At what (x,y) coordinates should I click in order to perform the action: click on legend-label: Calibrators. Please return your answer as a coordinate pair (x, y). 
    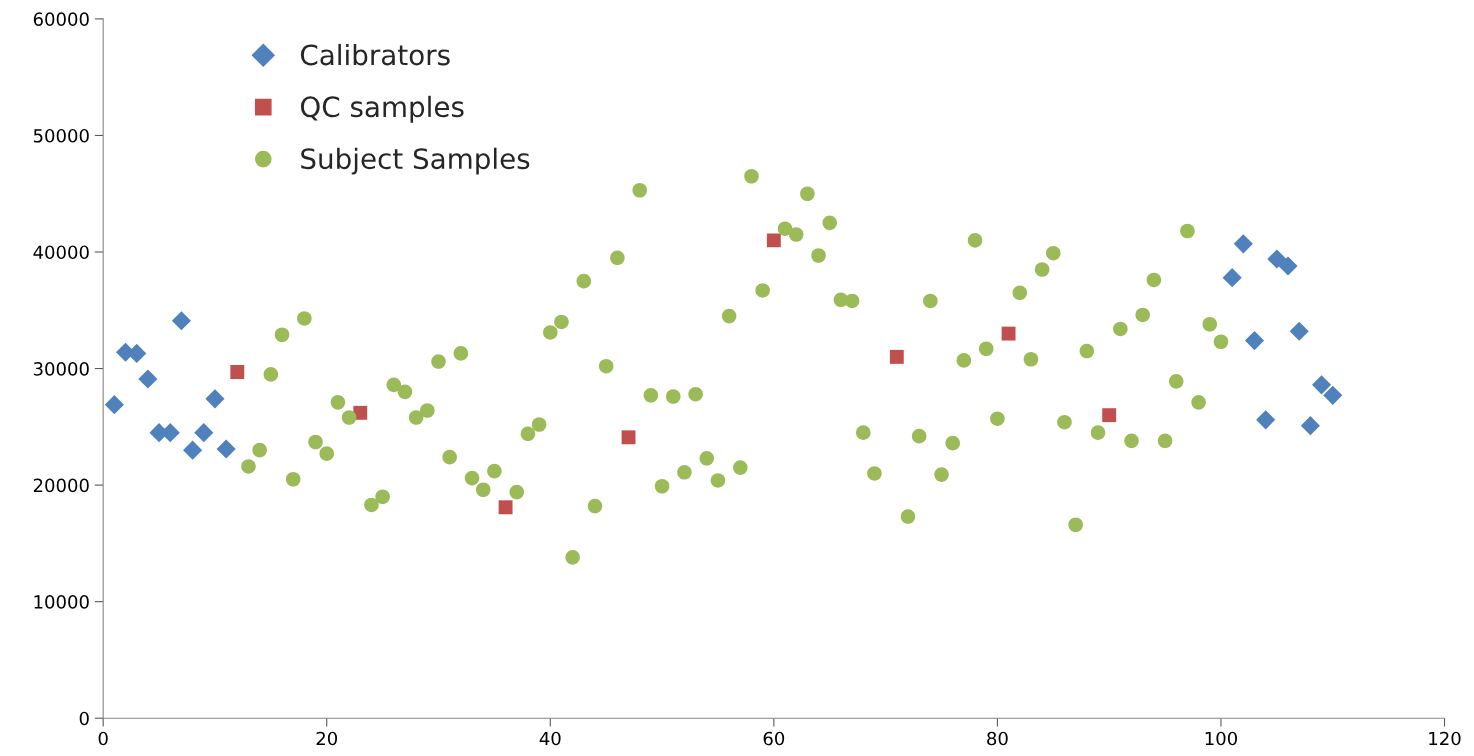
    Looking at the image, I should click on (375, 54).